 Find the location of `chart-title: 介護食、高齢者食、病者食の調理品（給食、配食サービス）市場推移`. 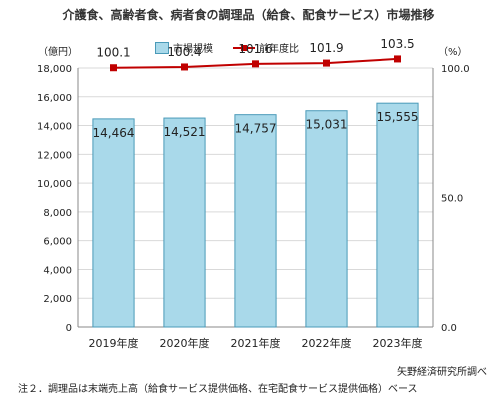

chart-title: 介護食、高齢者食、病者食の調理品（給食、配食サービス）市場推移 is located at coordinates (248, 15).